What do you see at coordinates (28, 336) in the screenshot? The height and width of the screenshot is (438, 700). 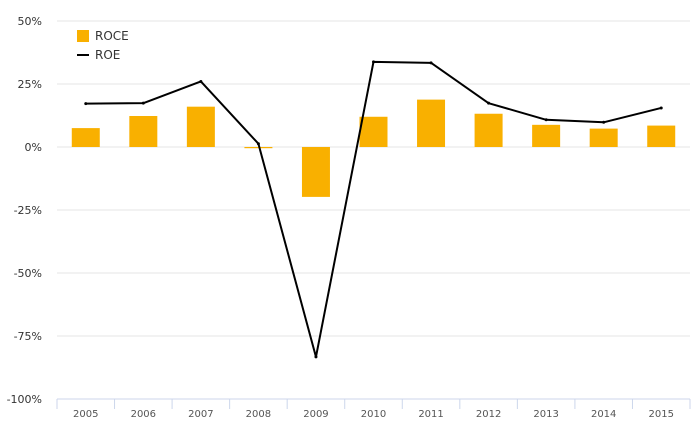 I see `y-tick-label: -75%` at bounding box center [28, 336].